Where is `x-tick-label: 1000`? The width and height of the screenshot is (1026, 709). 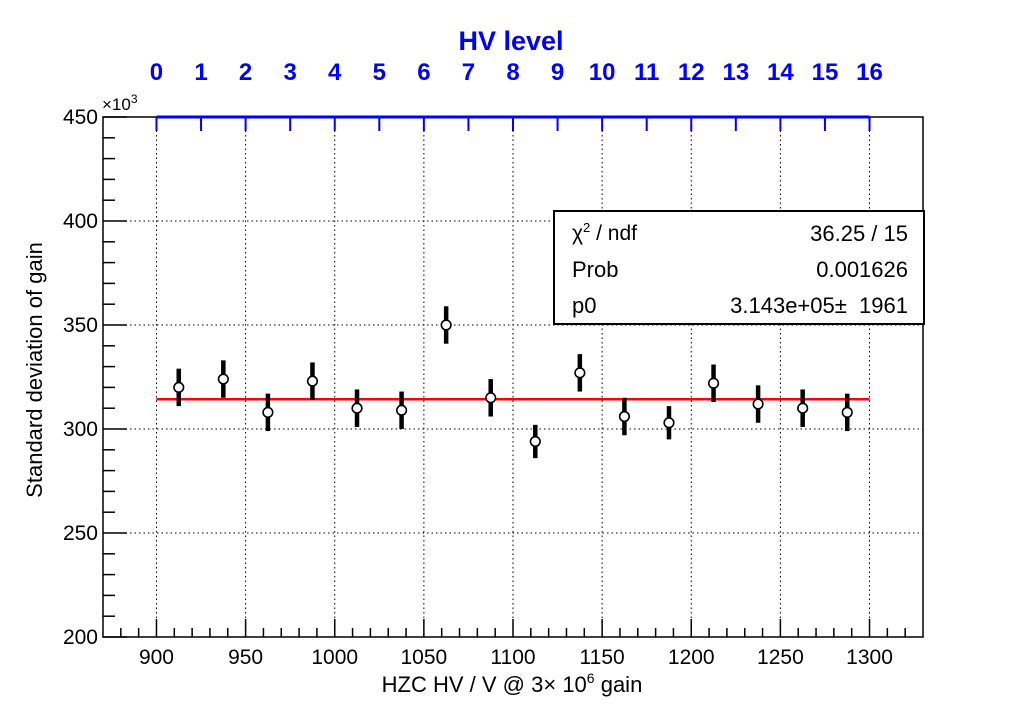 x-tick-label: 1000 is located at coordinates (334, 657).